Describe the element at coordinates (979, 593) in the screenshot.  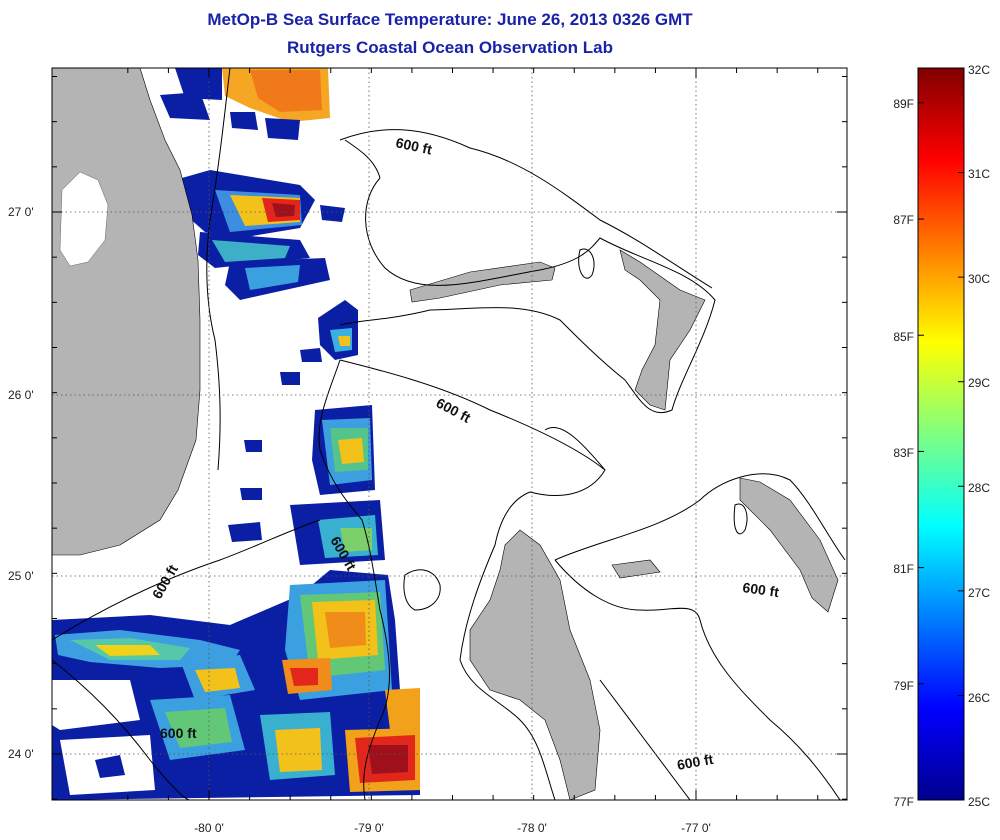
I see `celsius-label: 27C` at that location.